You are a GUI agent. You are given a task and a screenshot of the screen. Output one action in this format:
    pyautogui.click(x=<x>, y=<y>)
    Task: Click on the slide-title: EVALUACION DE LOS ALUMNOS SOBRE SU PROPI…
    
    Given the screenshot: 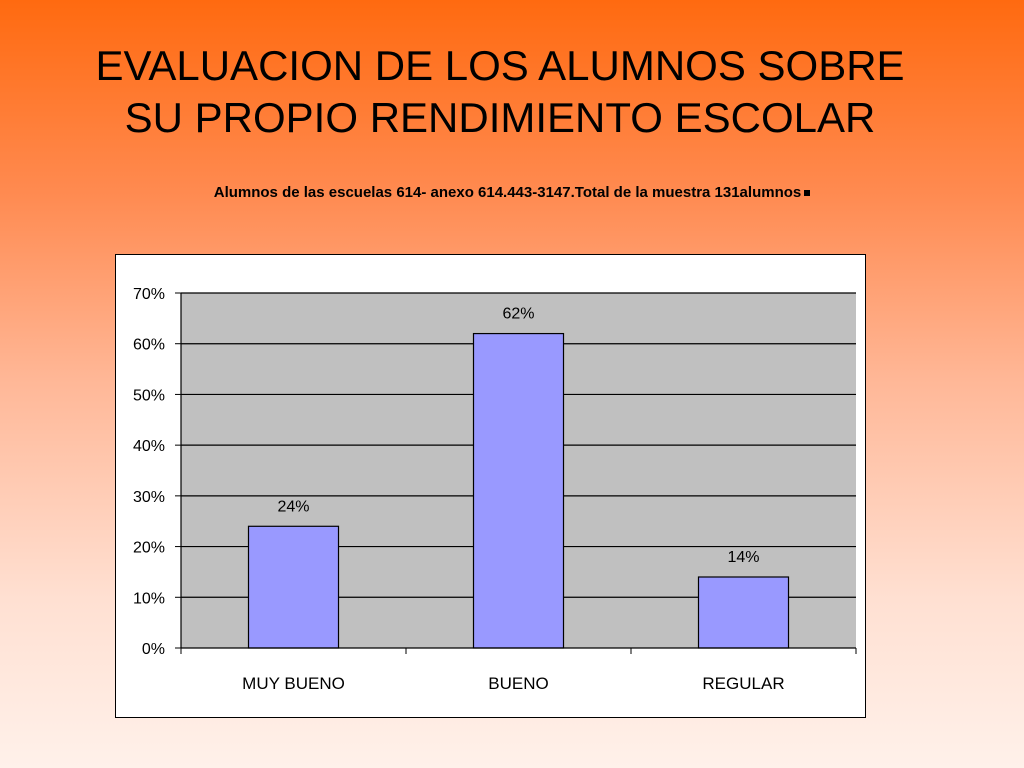 What is the action you would take?
    pyautogui.click(x=500, y=92)
    